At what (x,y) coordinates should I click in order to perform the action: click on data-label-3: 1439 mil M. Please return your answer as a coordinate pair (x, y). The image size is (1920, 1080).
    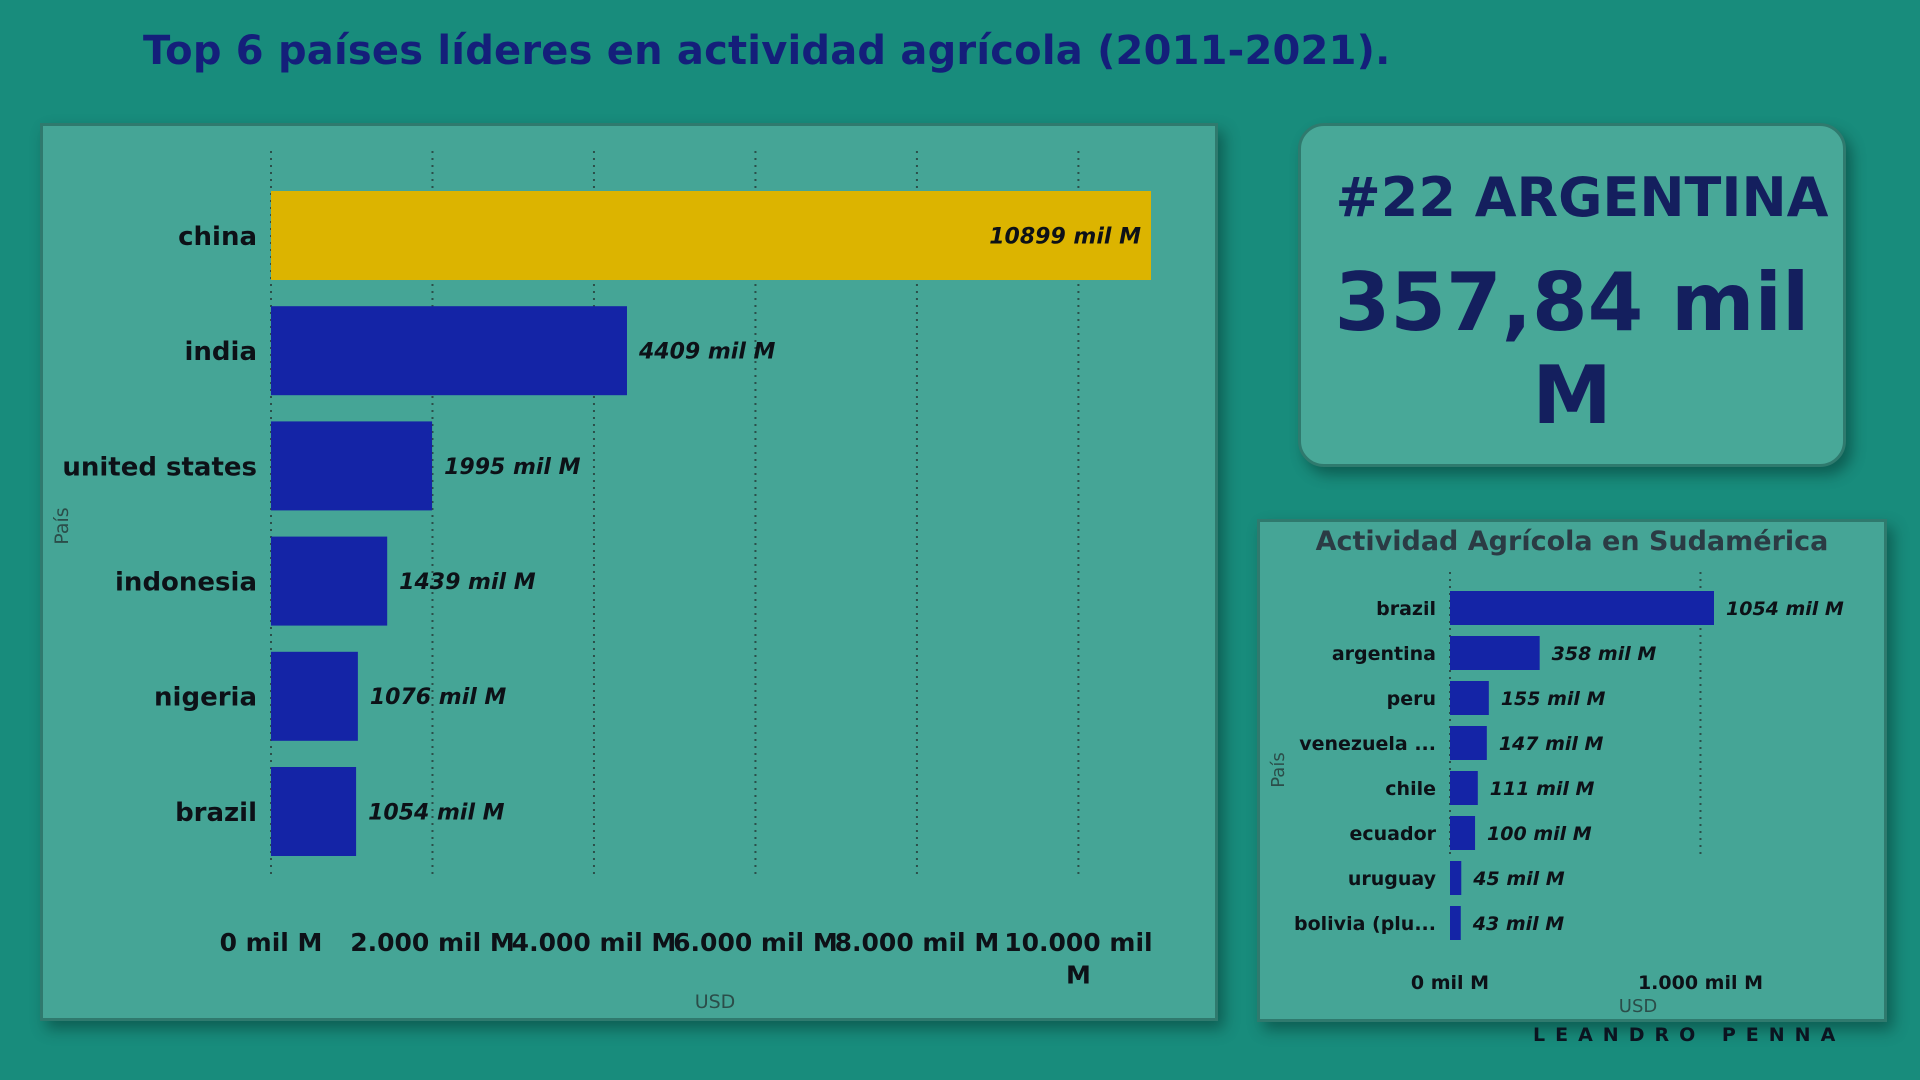
    Looking at the image, I should click on (467, 582).